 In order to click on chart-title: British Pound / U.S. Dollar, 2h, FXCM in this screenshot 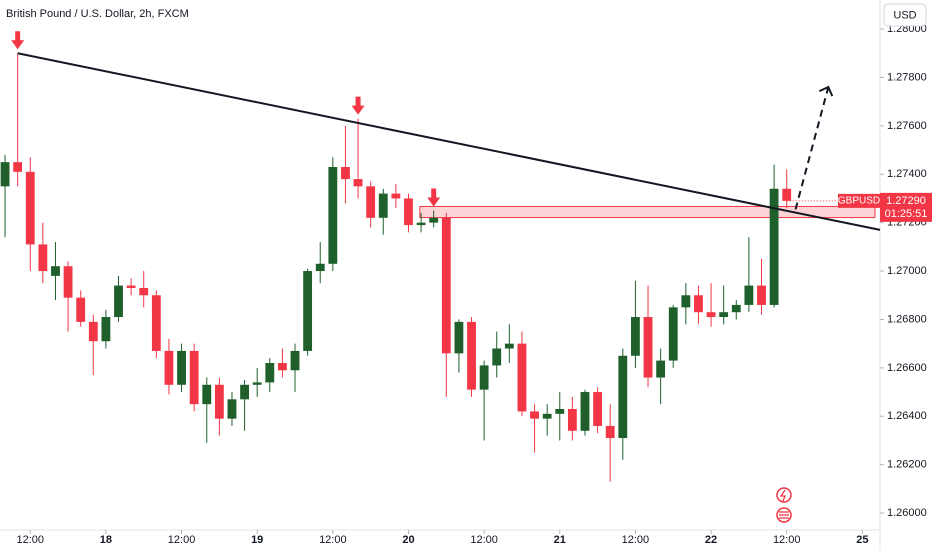, I will do `click(97, 14)`.